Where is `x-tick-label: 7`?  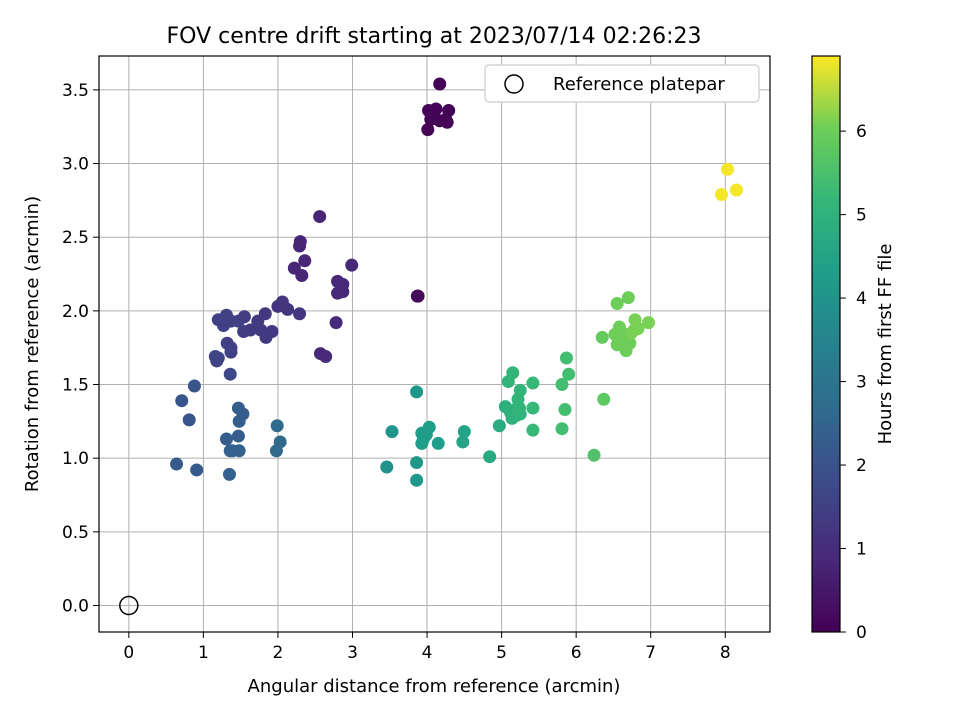
x-tick-label: 7 is located at coordinates (650, 653).